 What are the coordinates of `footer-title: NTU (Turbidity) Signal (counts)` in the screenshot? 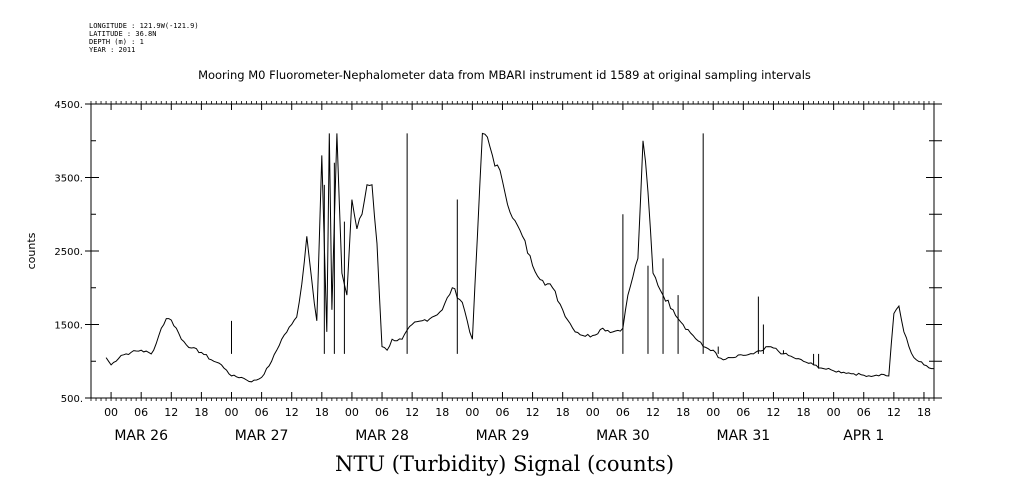 It's located at (504, 464).